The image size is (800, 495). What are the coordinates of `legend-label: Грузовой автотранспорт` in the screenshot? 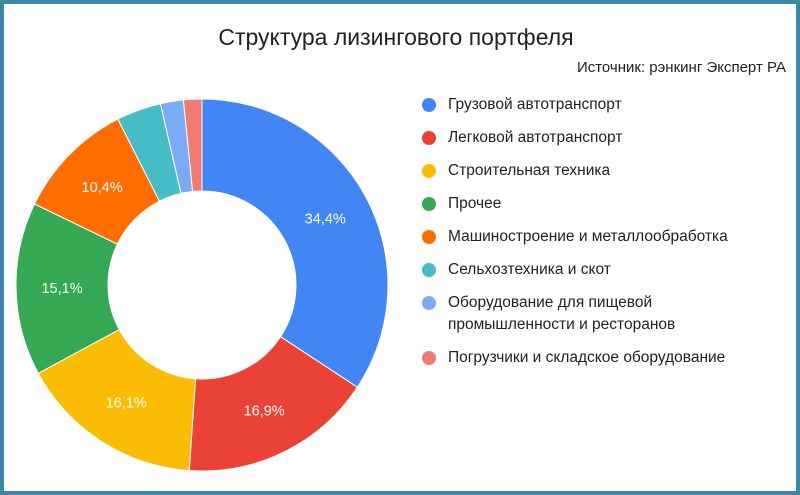 It's located at (535, 104).